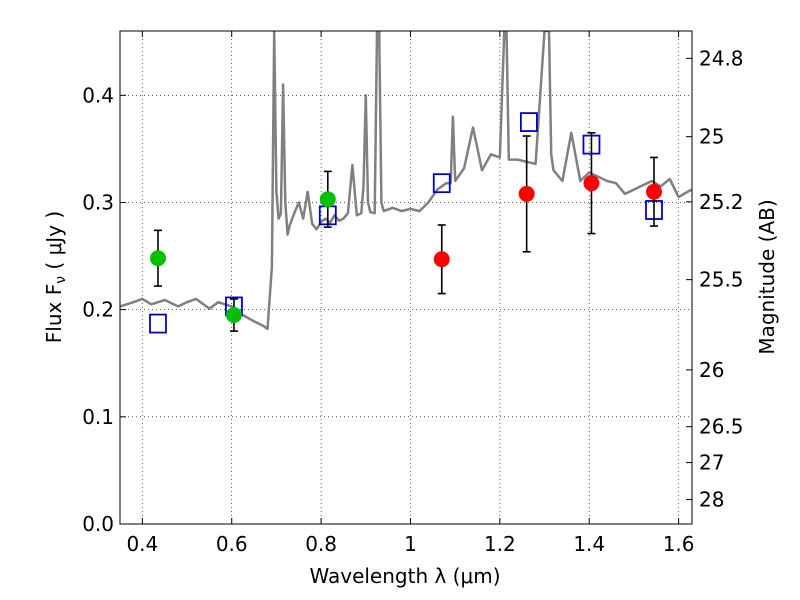  What do you see at coordinates (679, 544) in the screenshot?
I see `x-tick-label: 1.6` at bounding box center [679, 544].